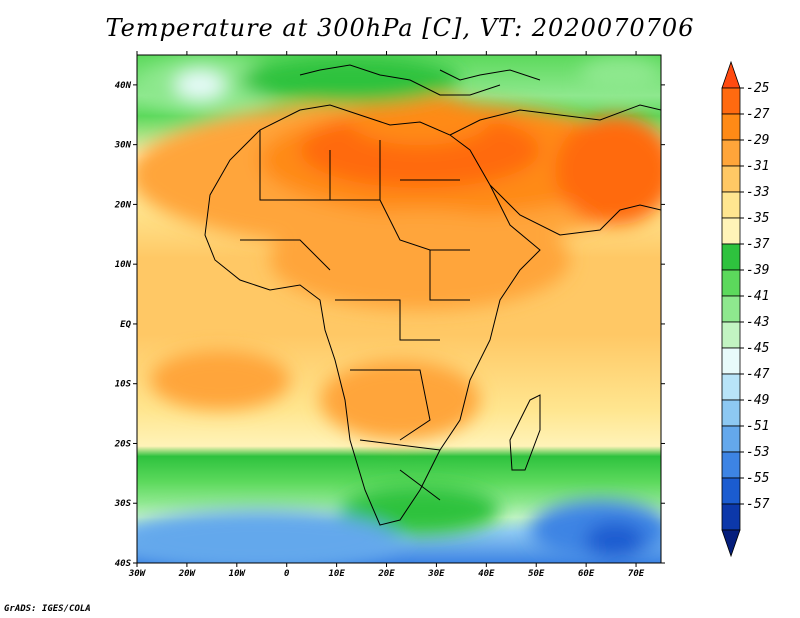  What do you see at coordinates (757, 166) in the screenshot?
I see `colorbar-label: -31` at bounding box center [757, 166].